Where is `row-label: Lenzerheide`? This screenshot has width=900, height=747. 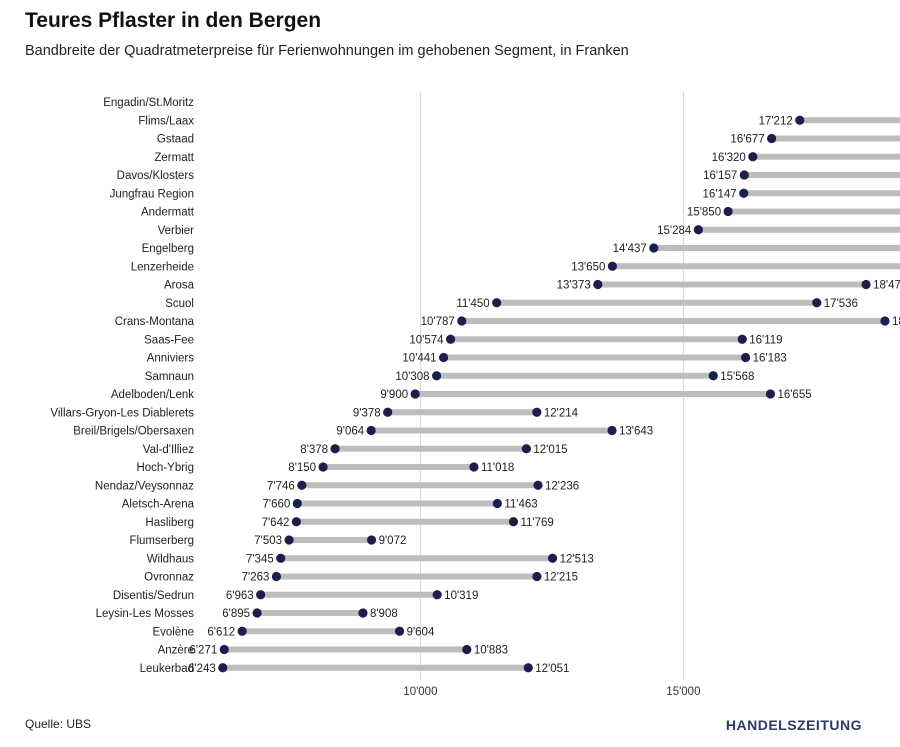 row-label: Lenzerheide is located at coordinates (162, 267).